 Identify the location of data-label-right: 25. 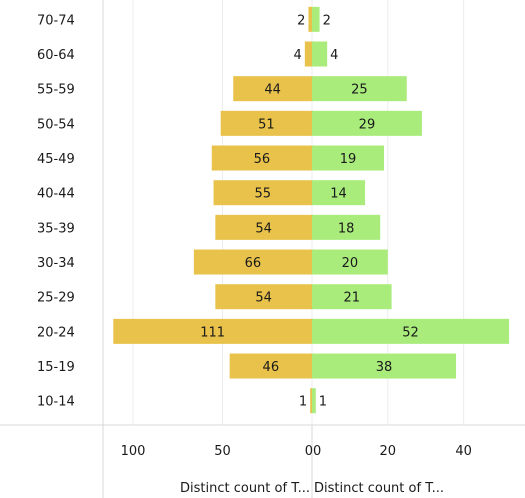
(359, 90).